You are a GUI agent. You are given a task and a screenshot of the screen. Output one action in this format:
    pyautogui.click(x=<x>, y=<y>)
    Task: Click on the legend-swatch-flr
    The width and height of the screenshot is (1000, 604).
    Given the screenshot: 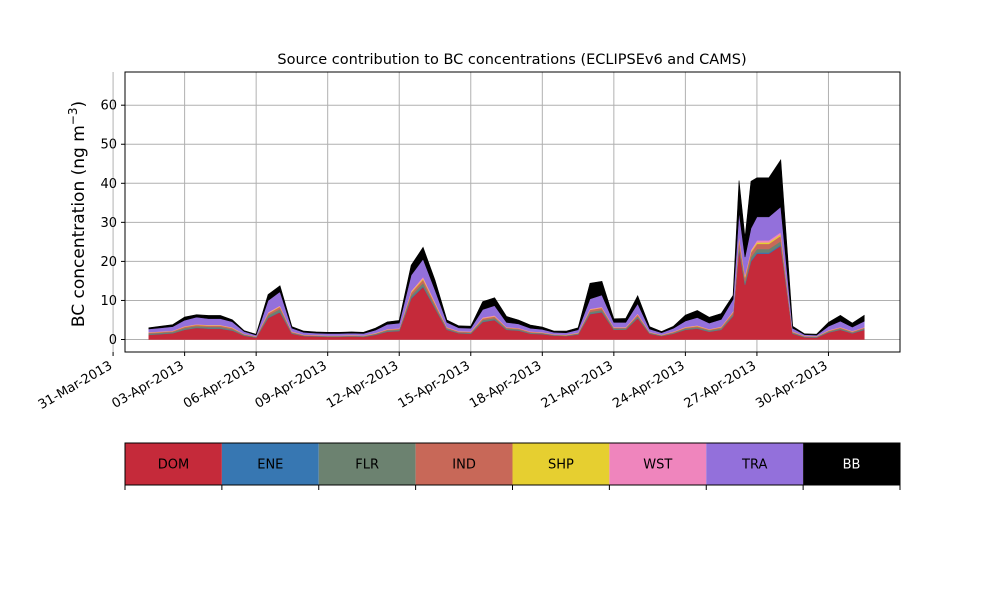 What is the action you would take?
    pyautogui.click(x=367, y=464)
    